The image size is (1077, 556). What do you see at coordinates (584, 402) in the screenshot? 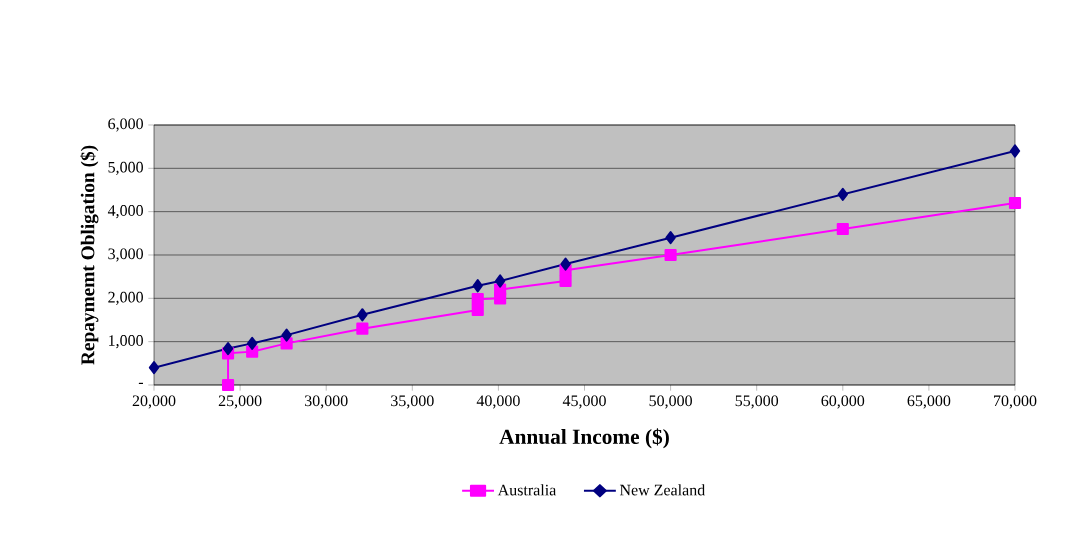
I see `x-tick-label: 45,000` at bounding box center [584, 402].